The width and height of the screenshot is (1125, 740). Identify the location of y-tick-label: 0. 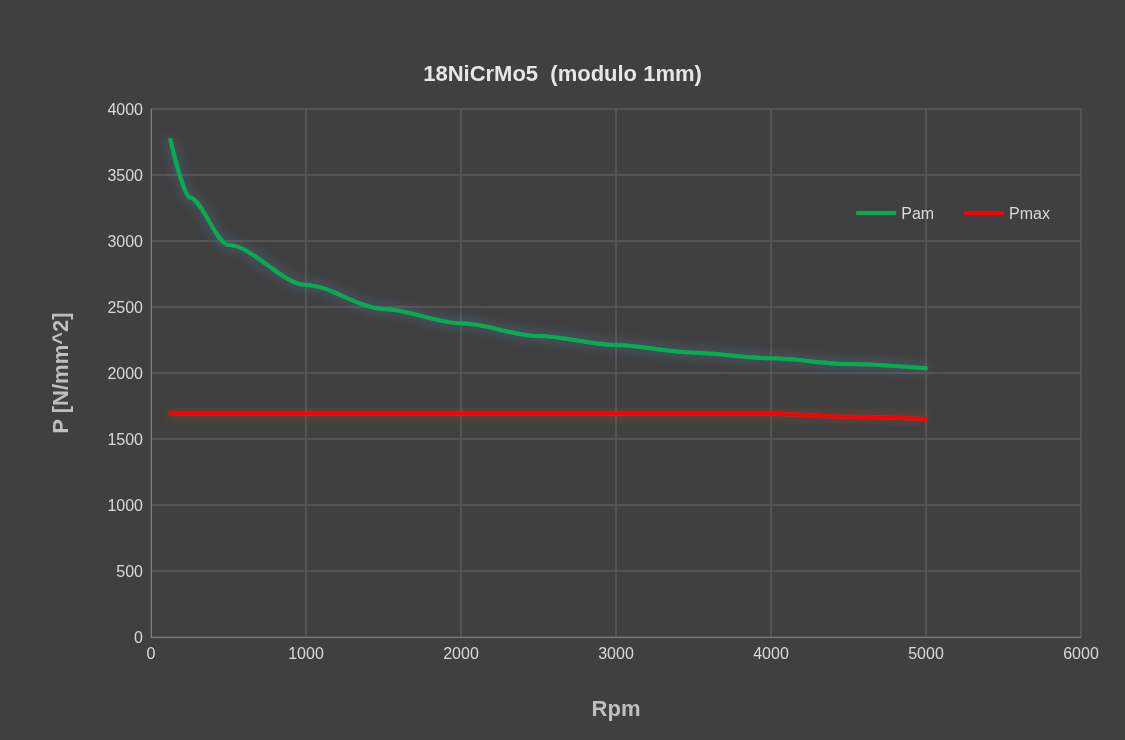
(139, 637).